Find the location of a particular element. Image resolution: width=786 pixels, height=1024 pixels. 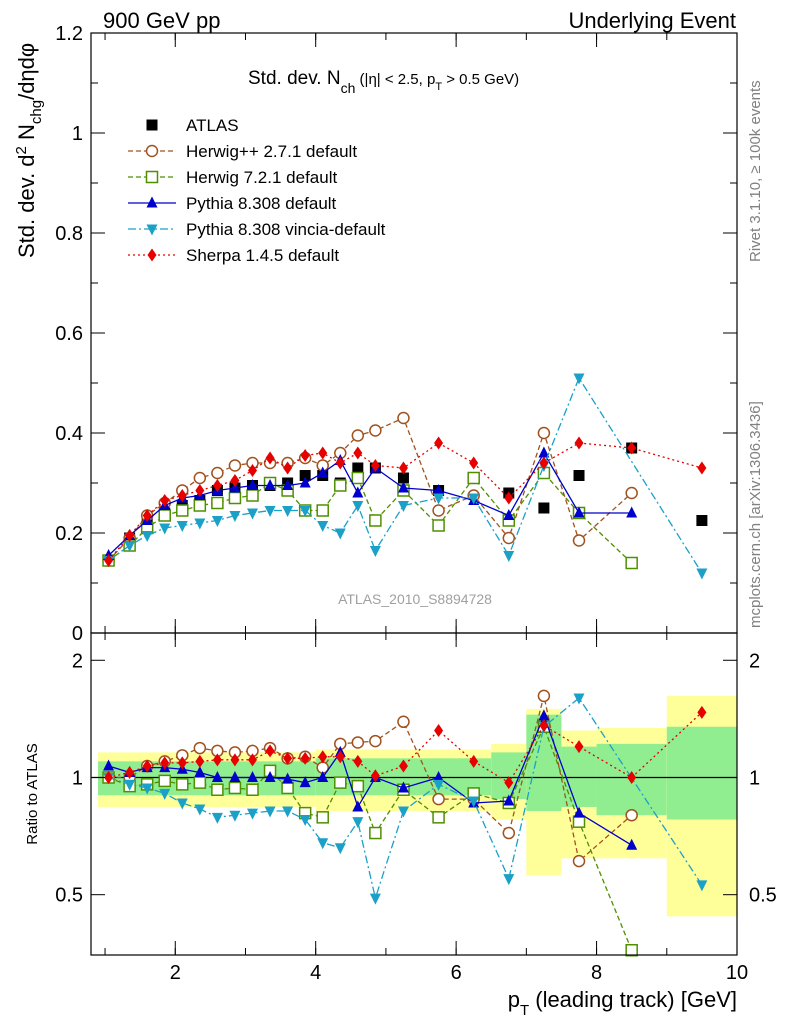

header-left: 900 GeV pp is located at coordinates (161, 20).